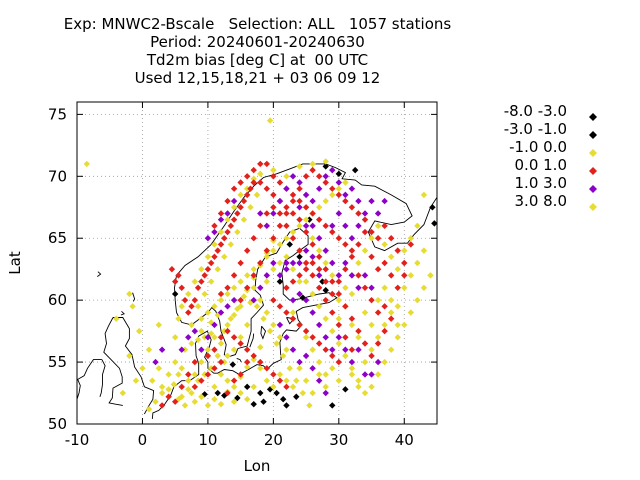  I want to click on y-tick-label: 65, so click(57, 238).